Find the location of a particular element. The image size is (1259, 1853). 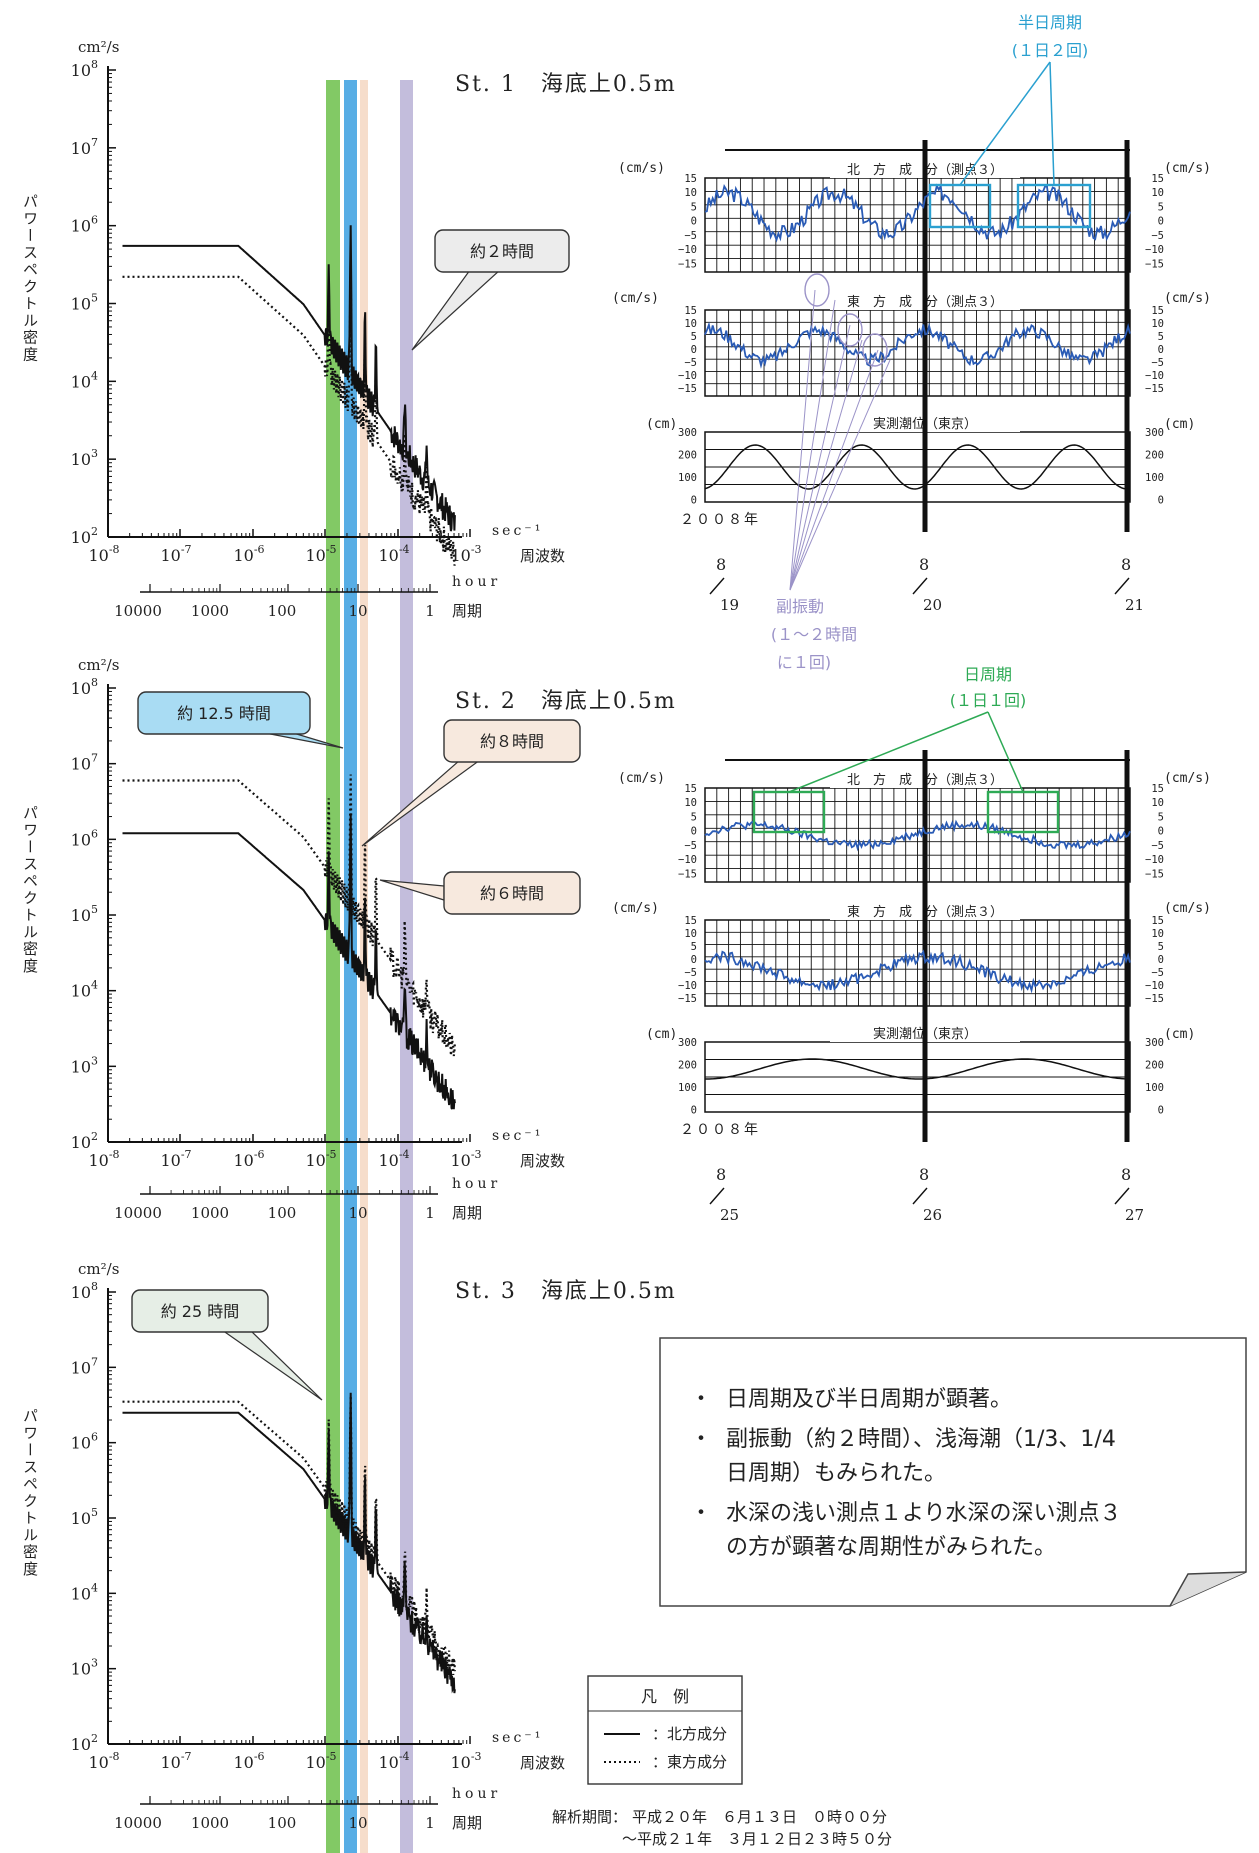

ts-tick-left: −5 is located at coordinates (690, 973).